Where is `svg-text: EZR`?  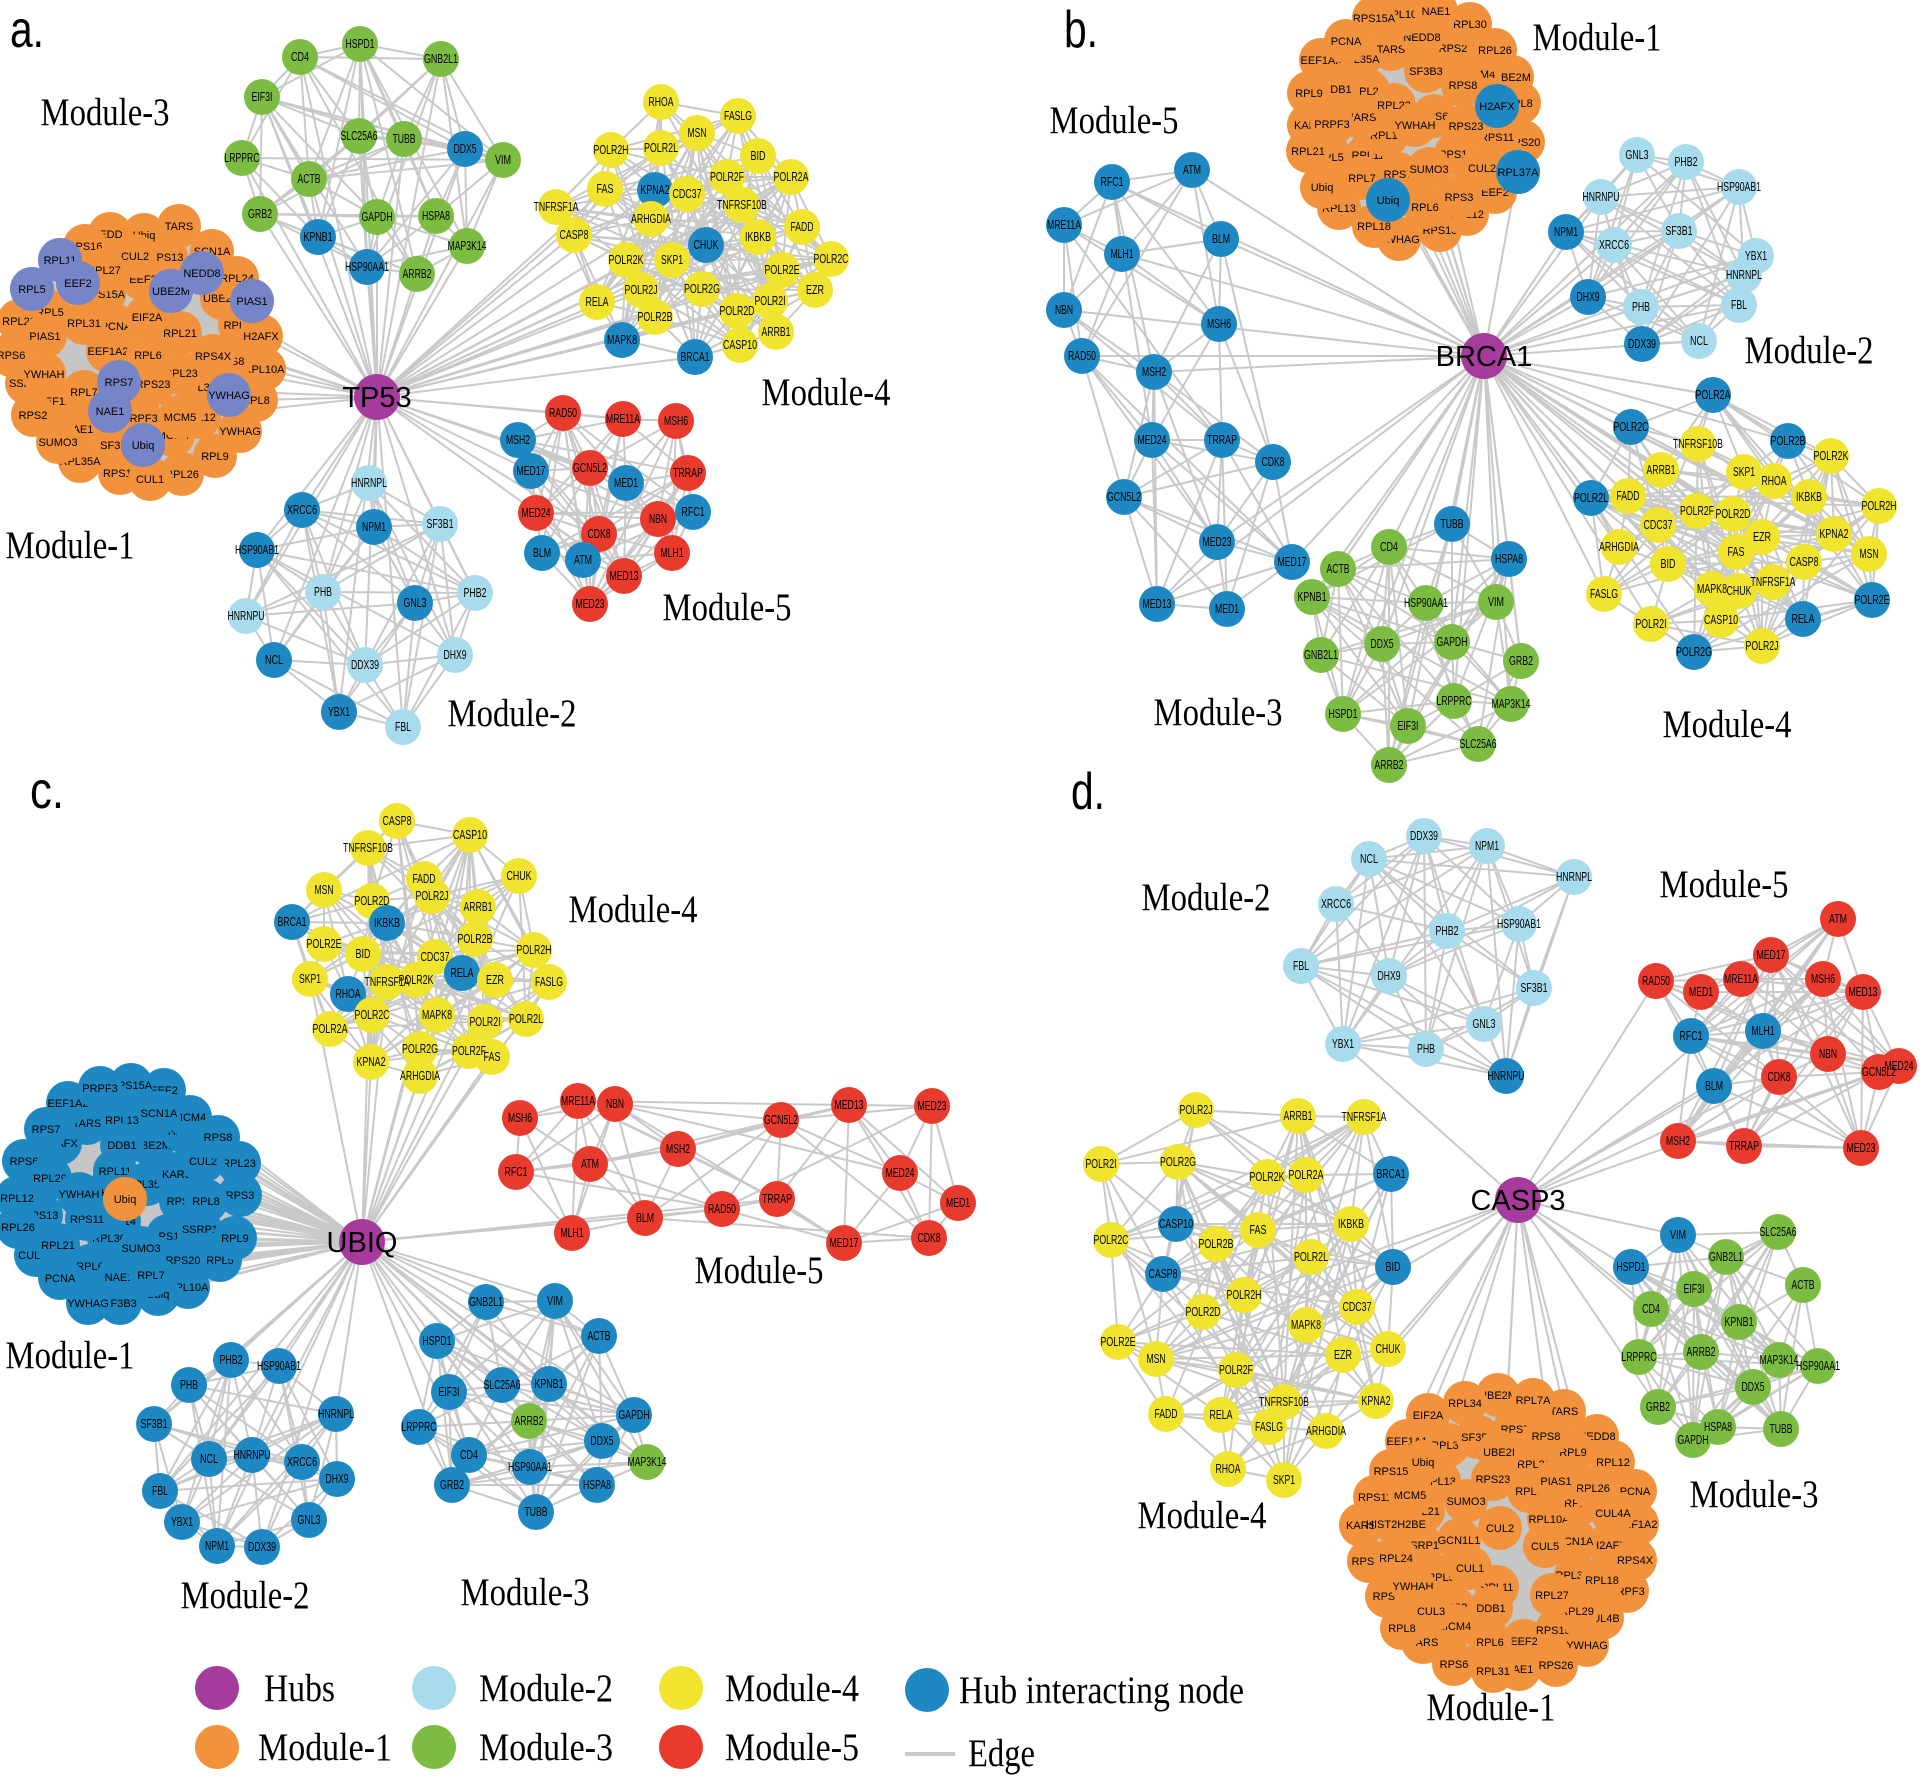 svg-text: EZR is located at coordinates (815, 290).